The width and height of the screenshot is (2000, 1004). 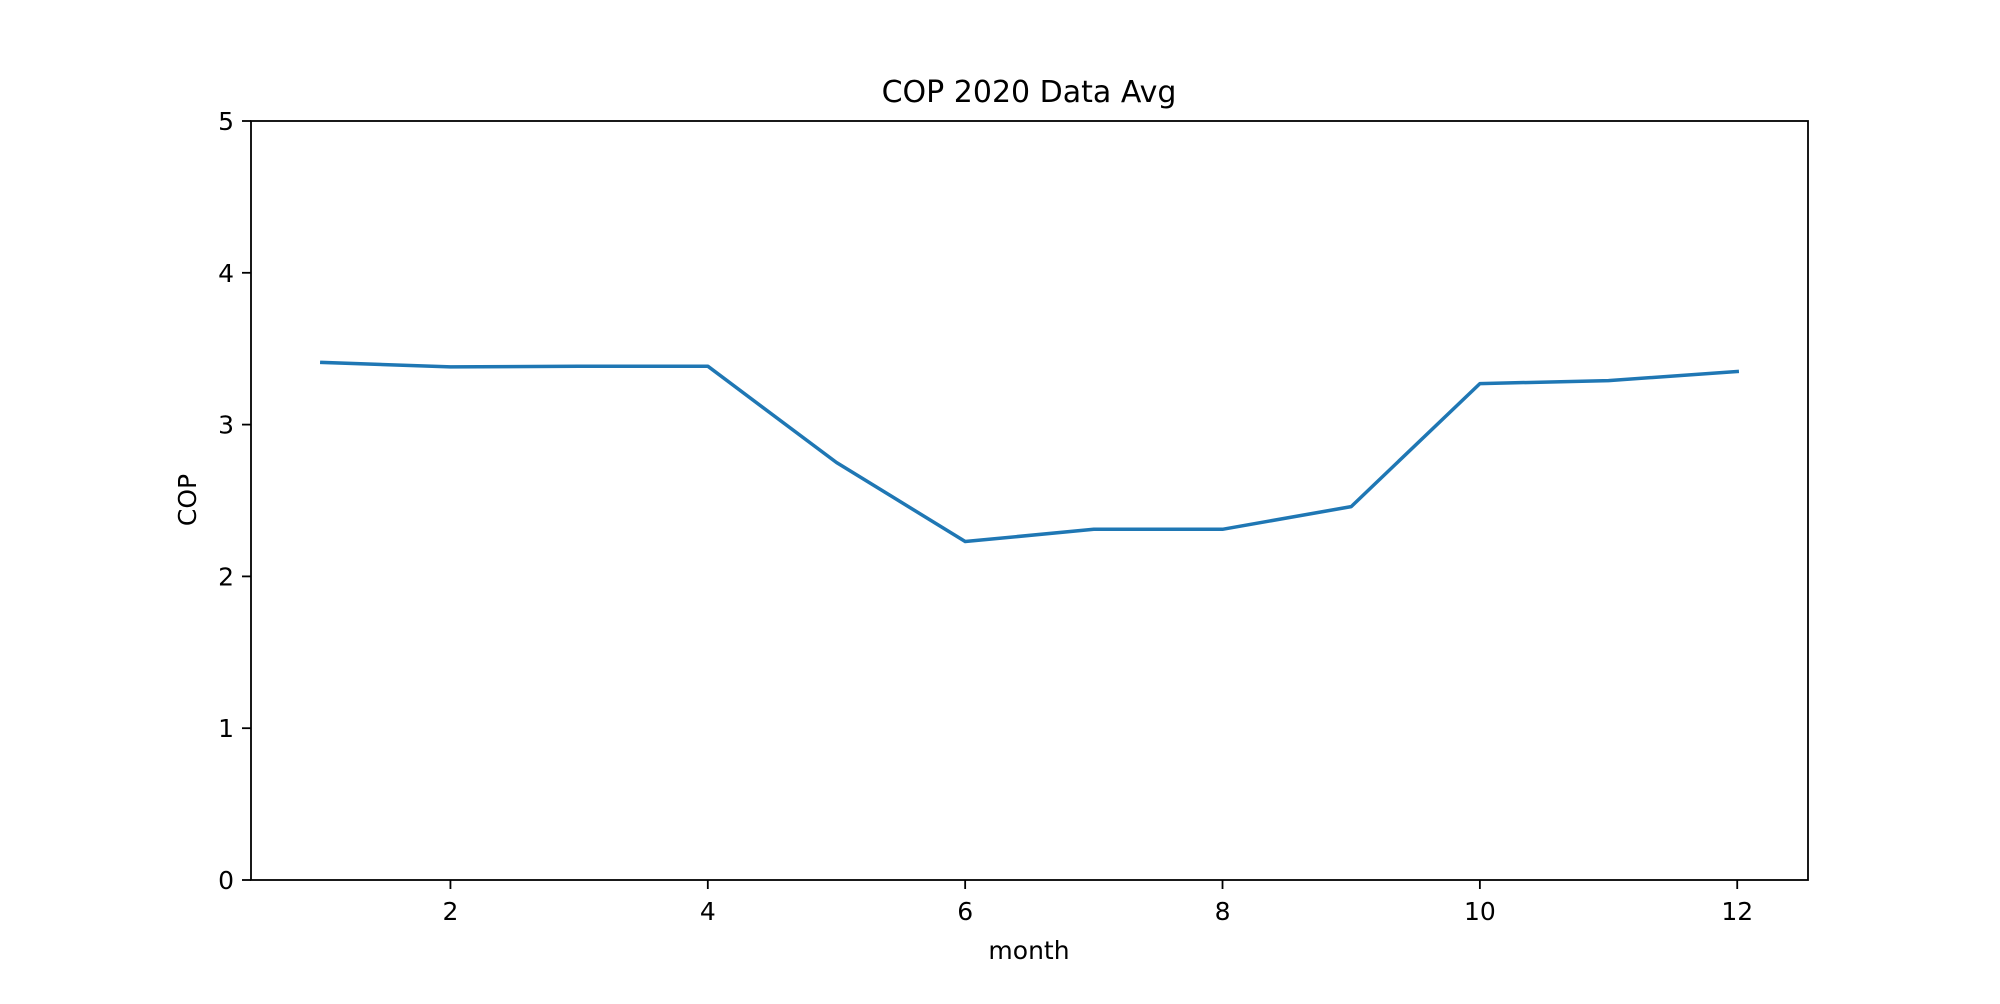 What do you see at coordinates (234, 501) in the screenshot?
I see `y-axis: 0 1 2 3 4 5` at bounding box center [234, 501].